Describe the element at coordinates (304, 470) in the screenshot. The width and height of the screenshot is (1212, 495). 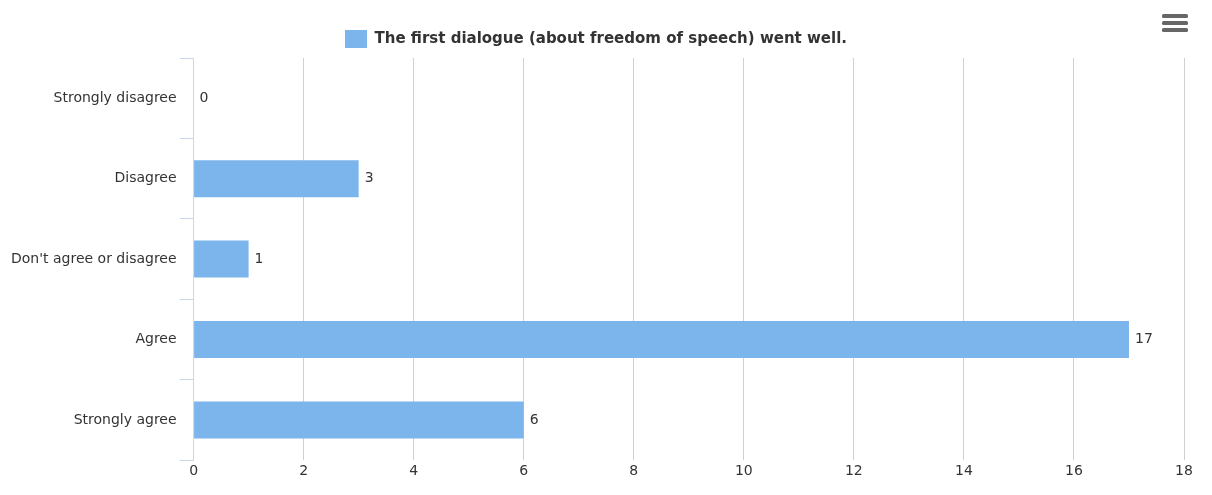
I see `x-tick-label: 2` at that location.